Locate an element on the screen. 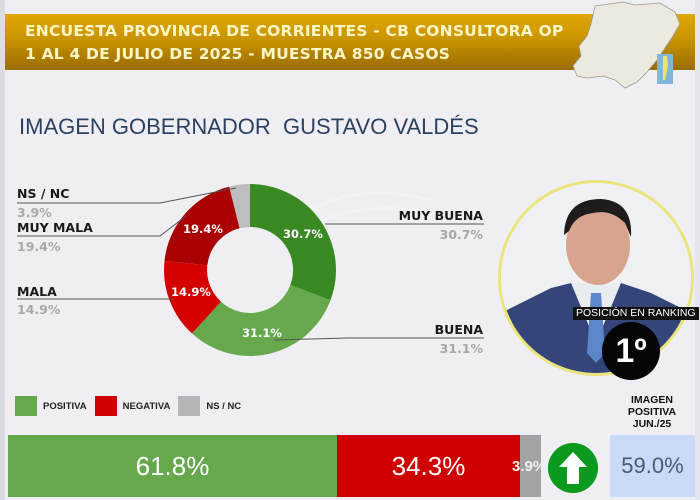  right-border is located at coordinates (697, 250).